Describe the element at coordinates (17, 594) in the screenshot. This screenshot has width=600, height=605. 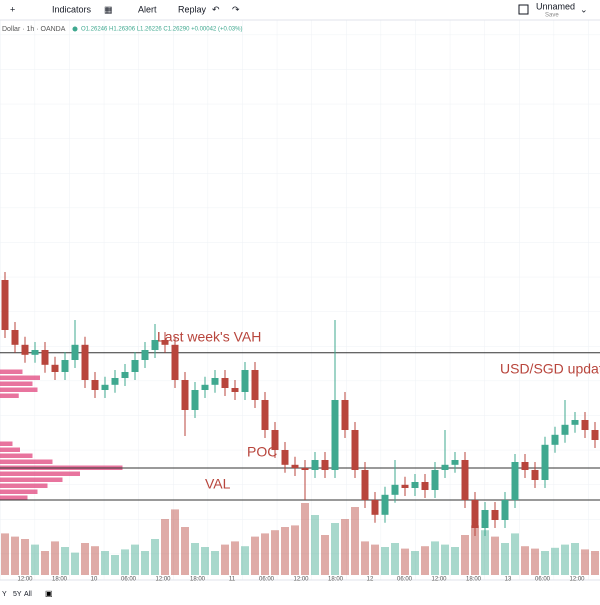
I see `range-button: 5Y` at that location.